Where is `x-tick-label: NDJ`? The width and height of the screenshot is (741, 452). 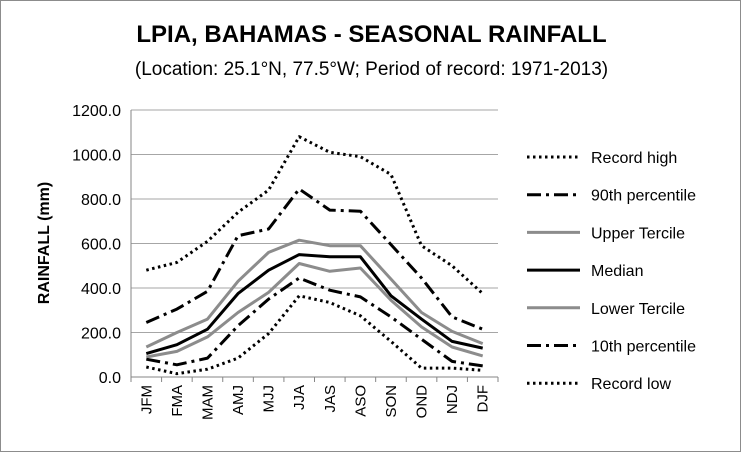
x-tick-label: NDJ is located at coordinates (452, 399).